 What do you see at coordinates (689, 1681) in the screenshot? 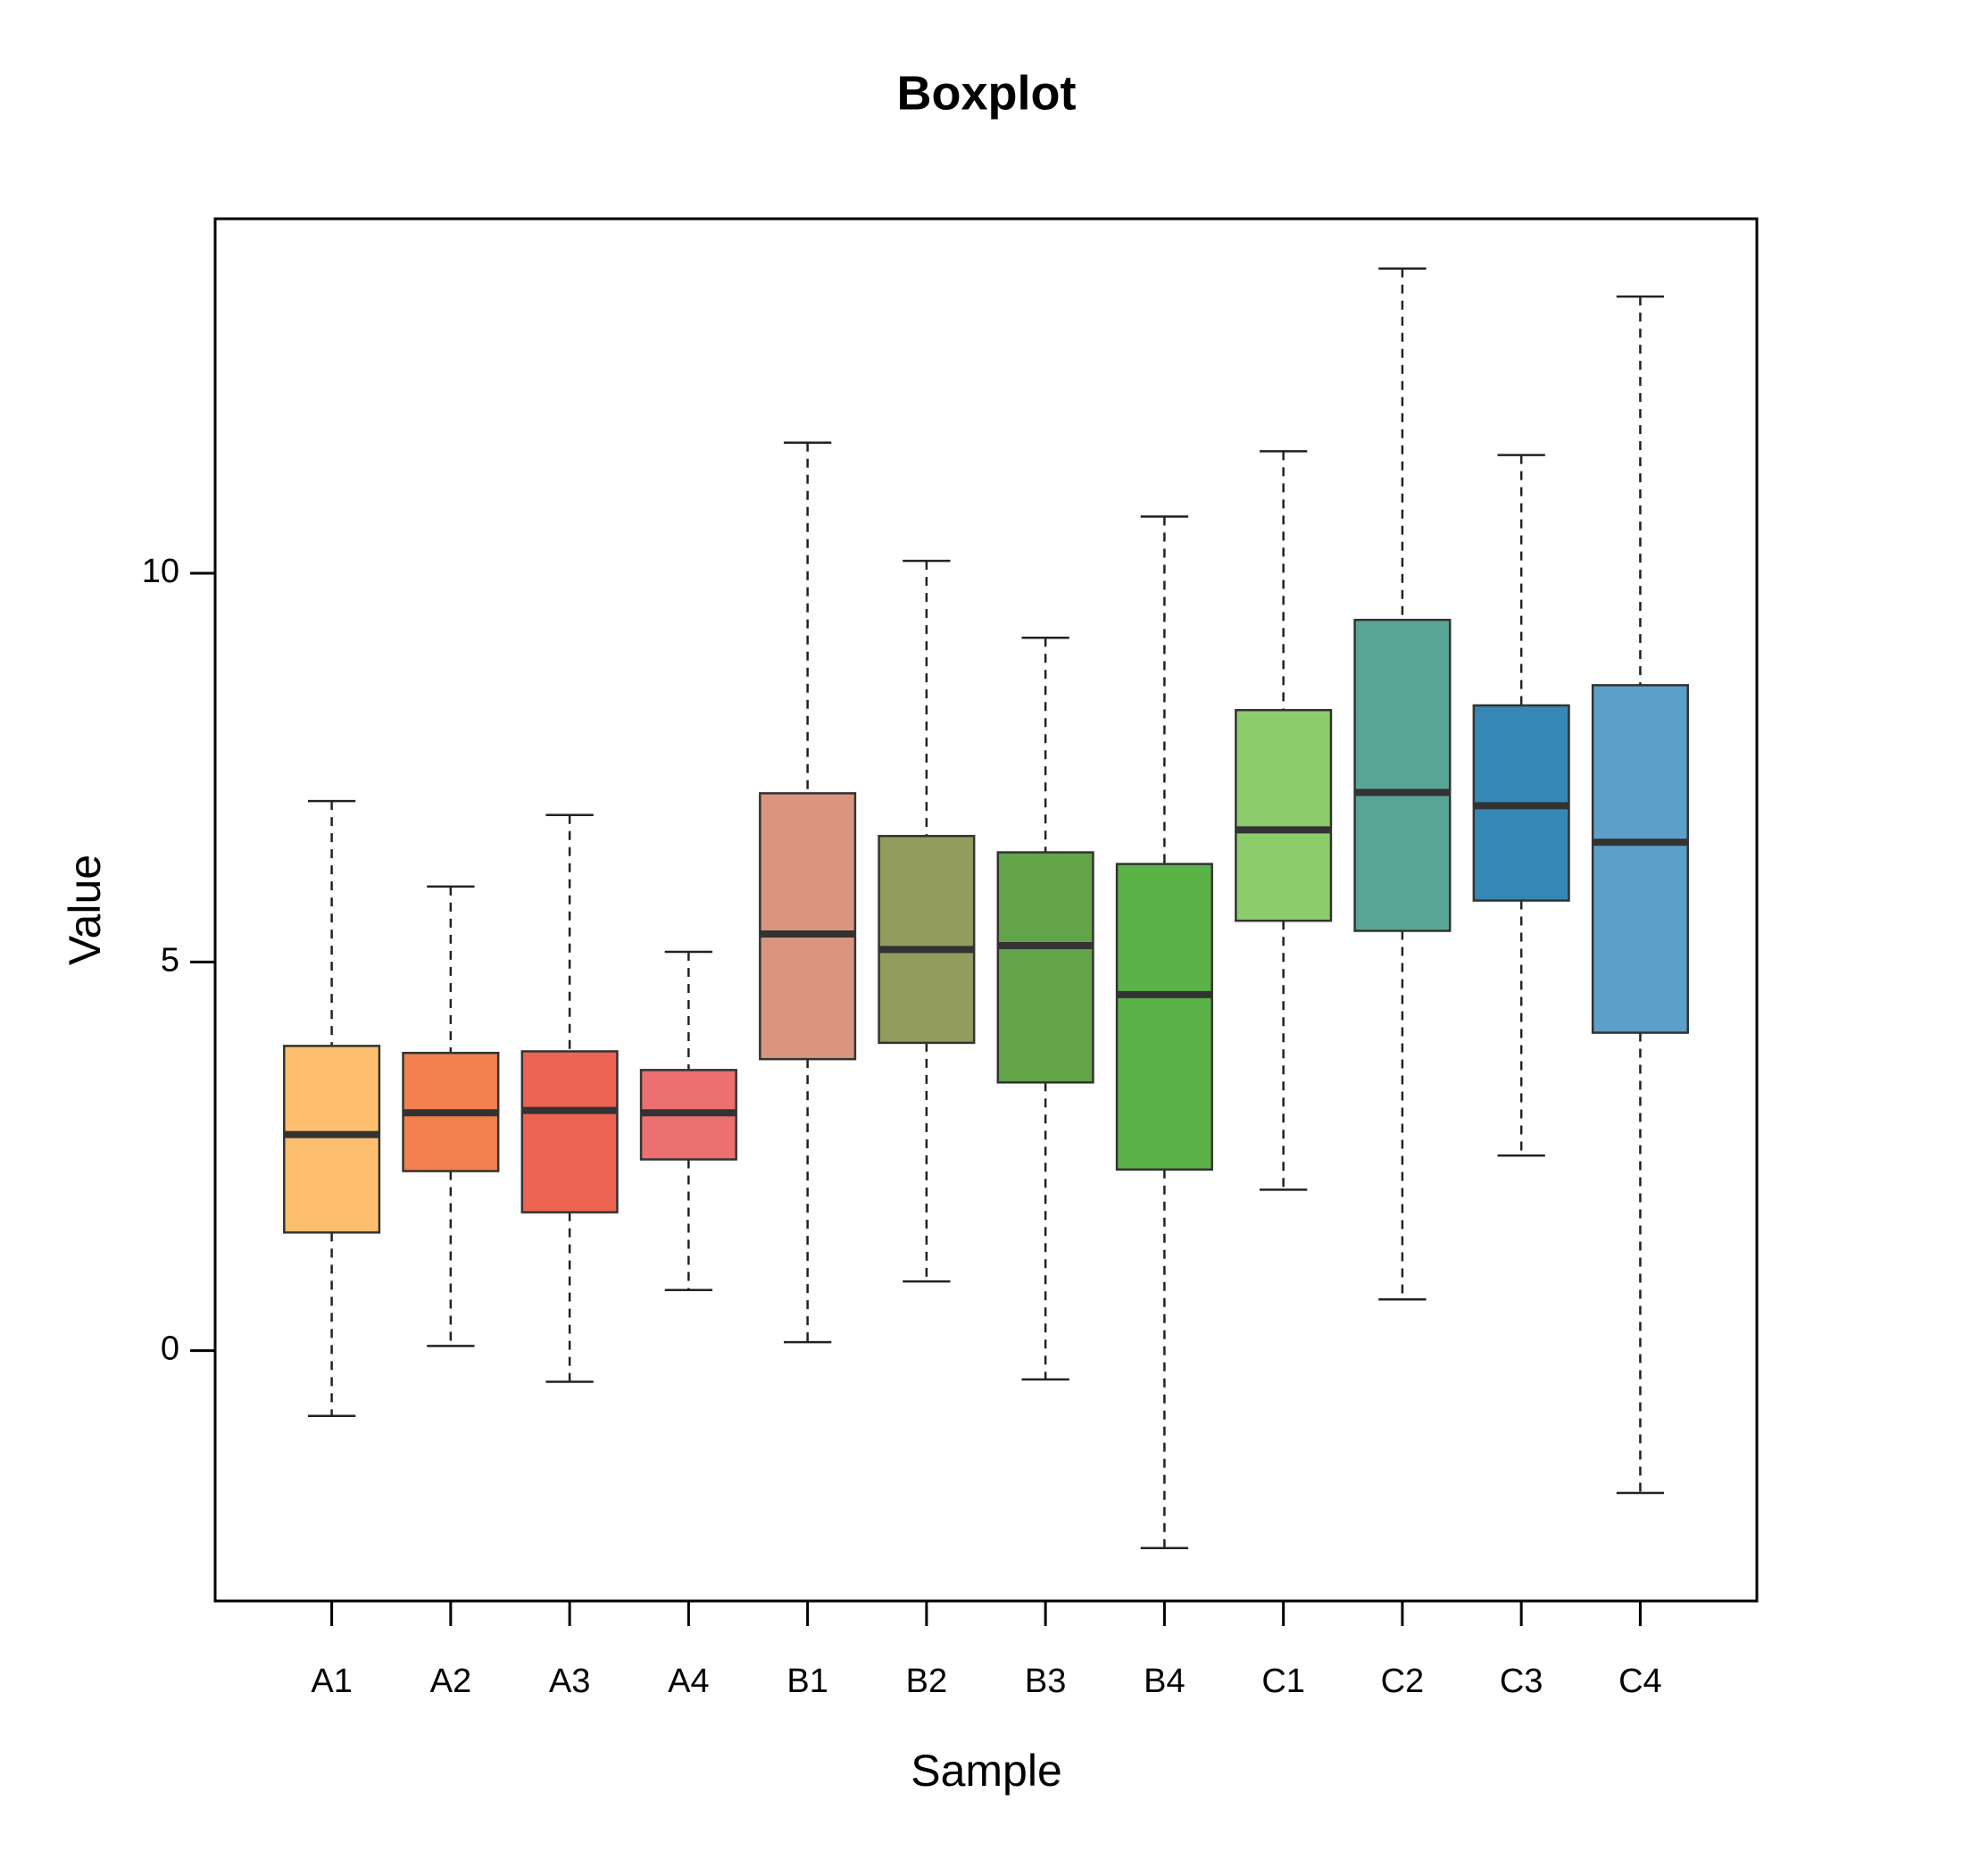
I see `x-tick-label: A4` at bounding box center [689, 1681].